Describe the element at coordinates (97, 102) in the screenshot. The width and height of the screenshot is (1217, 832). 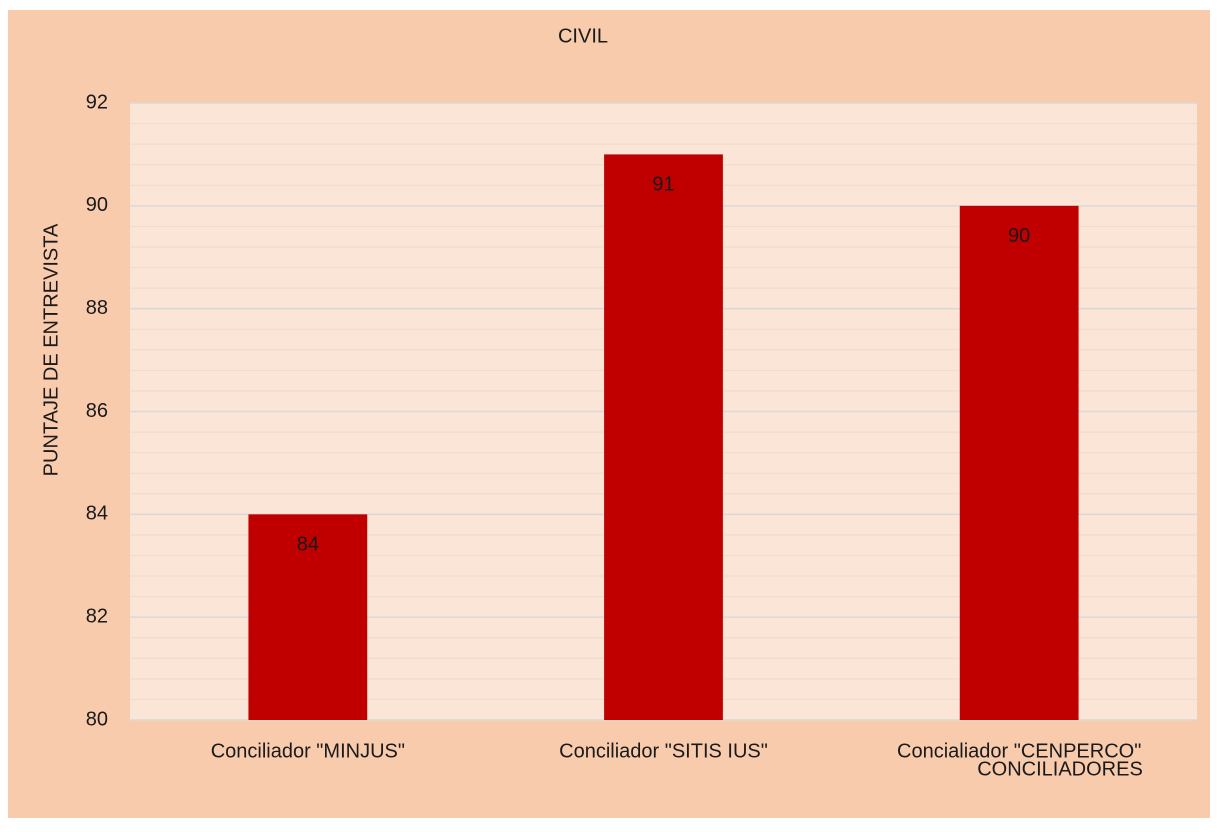
I see `y-tick-label: 92` at that location.